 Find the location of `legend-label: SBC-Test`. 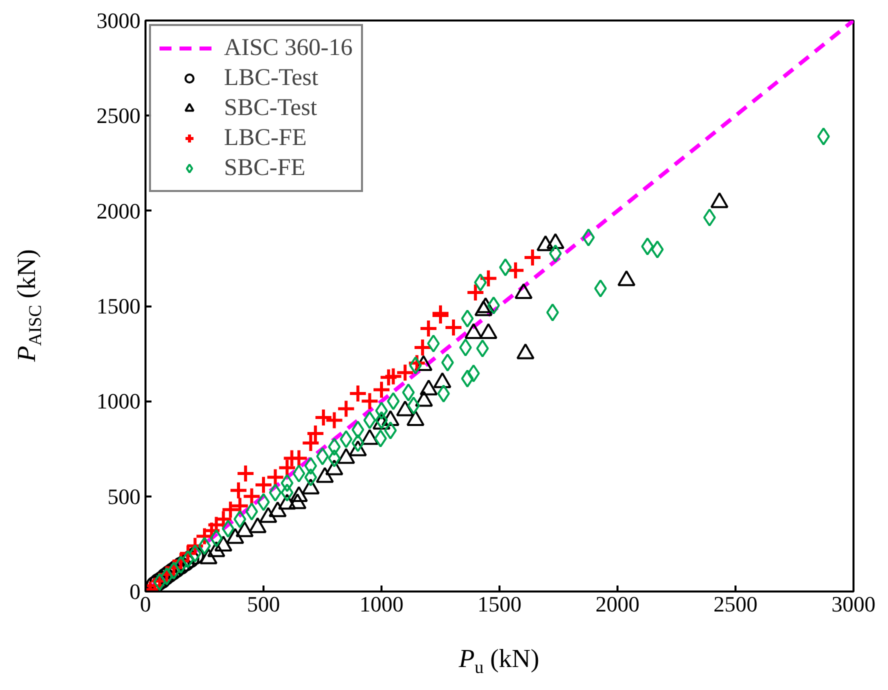

legend-label: SBC-Test is located at coordinates (270, 108).